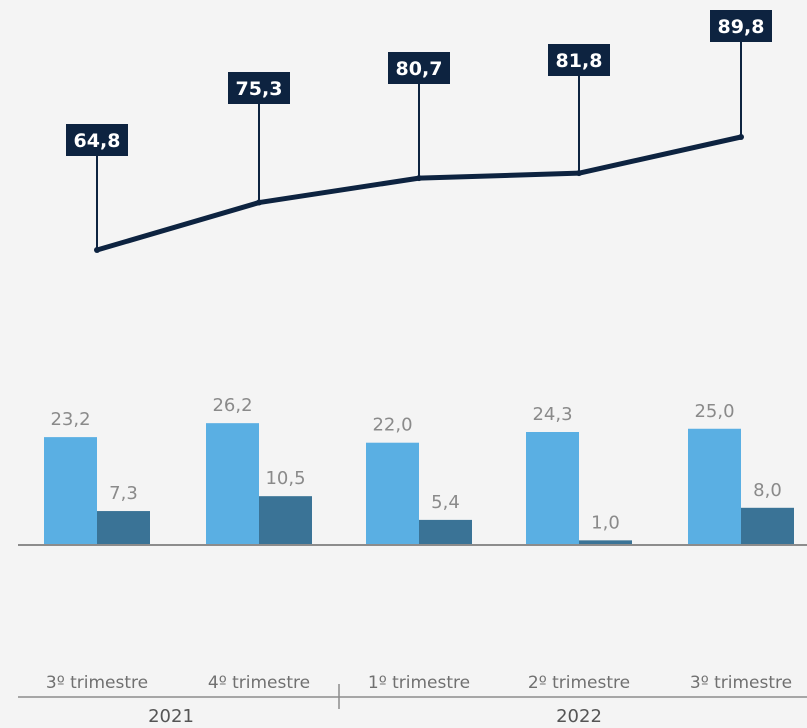 This screenshot has height=728, width=807. I want to click on x-tick-label: 4º trimestre, so click(259, 683).